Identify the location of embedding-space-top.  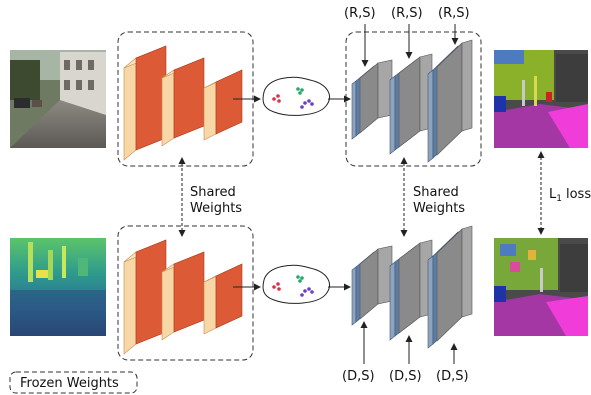
(296, 96).